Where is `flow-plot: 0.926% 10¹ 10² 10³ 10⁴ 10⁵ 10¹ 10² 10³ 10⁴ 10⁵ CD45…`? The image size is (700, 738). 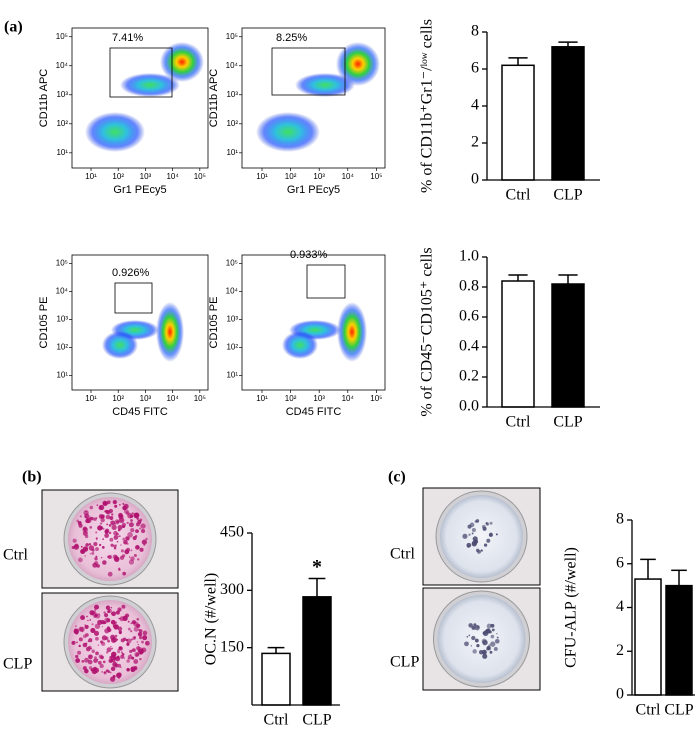 flow-plot: 0.926% 10¹ 10² 10³ 10⁴ 10⁵ 10¹ 10² 10³ 10⁴ 10⁵ CD45… is located at coordinates (123, 336).